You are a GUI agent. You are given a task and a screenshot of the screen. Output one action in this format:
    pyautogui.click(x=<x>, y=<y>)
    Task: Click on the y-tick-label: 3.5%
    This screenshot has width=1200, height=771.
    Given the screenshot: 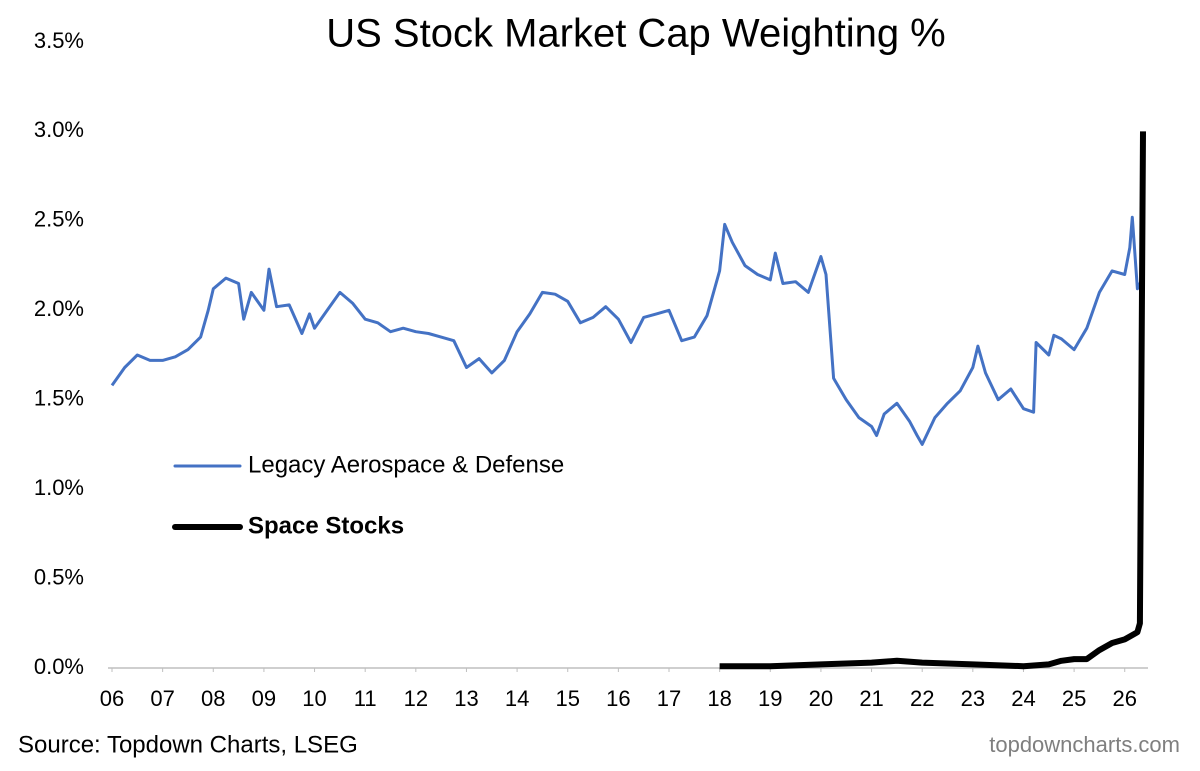 What is the action you would take?
    pyautogui.click(x=59, y=40)
    